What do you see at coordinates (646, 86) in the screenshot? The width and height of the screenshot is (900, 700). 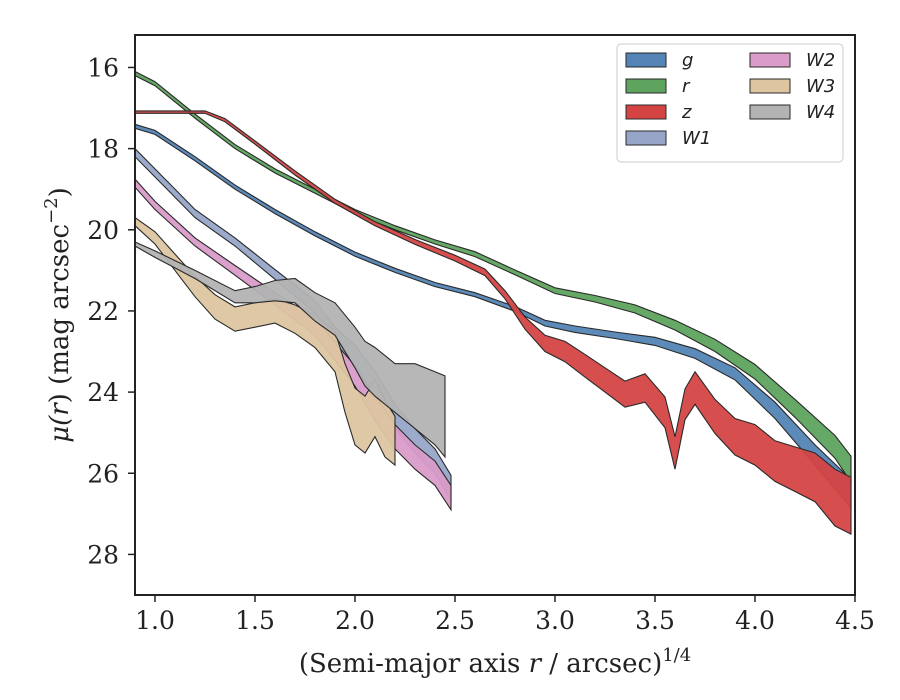 I see `legend-swatch-r` at bounding box center [646, 86].